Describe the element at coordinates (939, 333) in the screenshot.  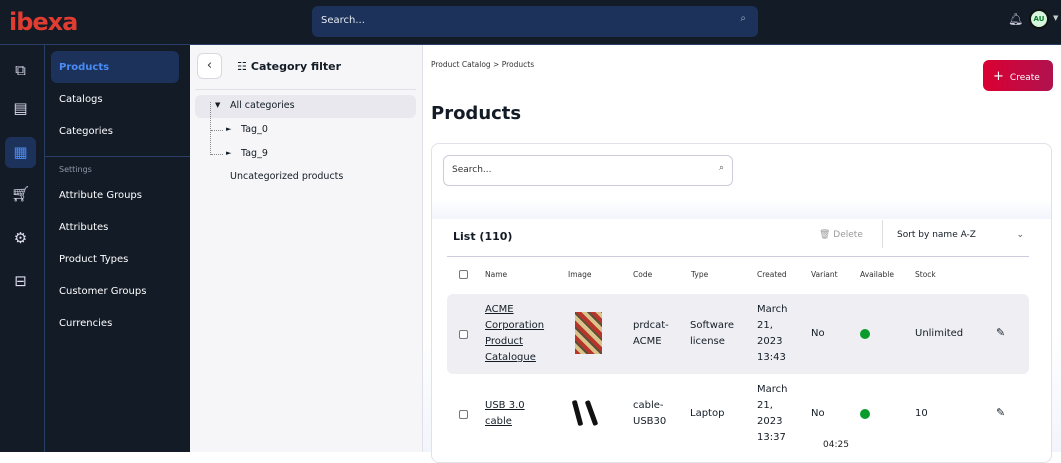
I see `product-stock: Unlimited` at that location.